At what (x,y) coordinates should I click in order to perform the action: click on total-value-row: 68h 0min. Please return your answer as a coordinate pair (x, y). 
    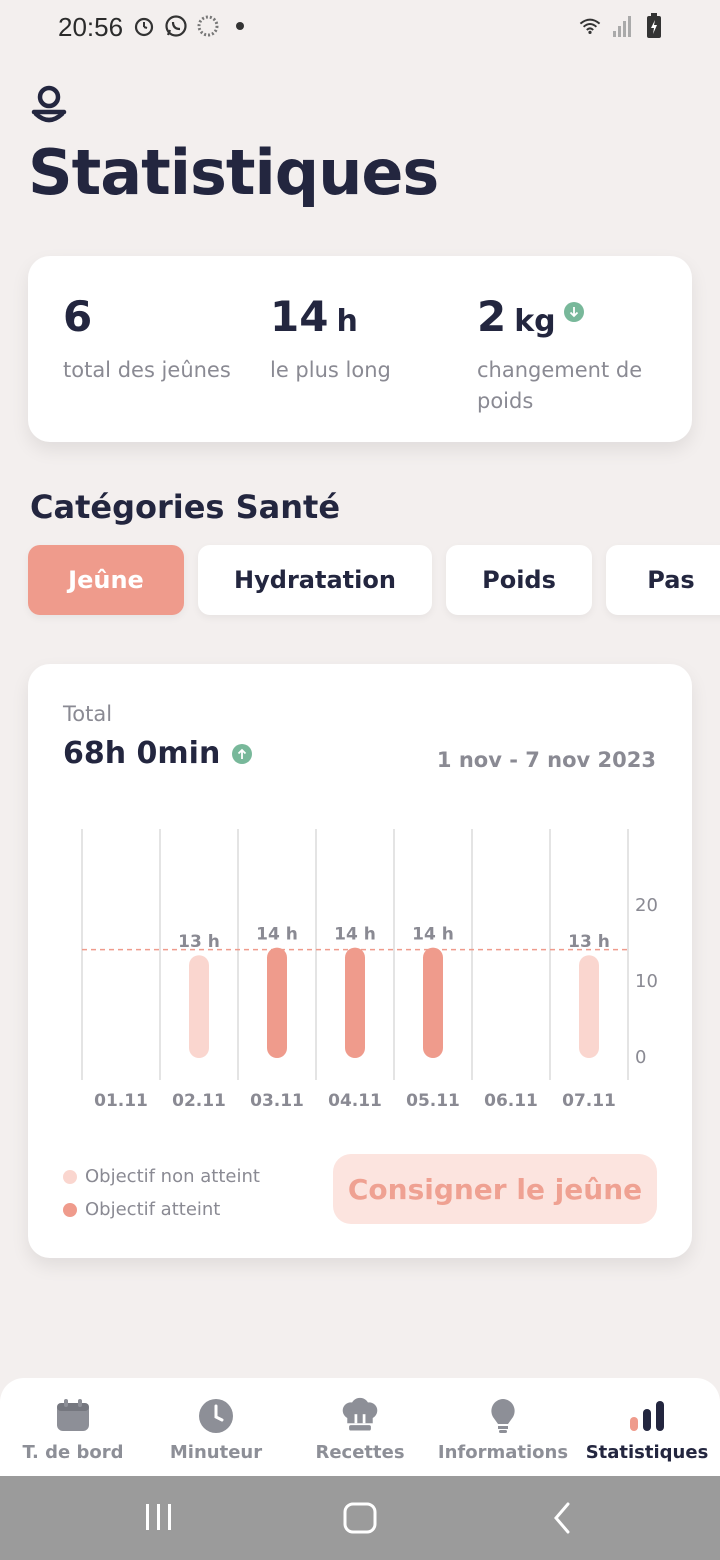
    Looking at the image, I should click on (158, 753).